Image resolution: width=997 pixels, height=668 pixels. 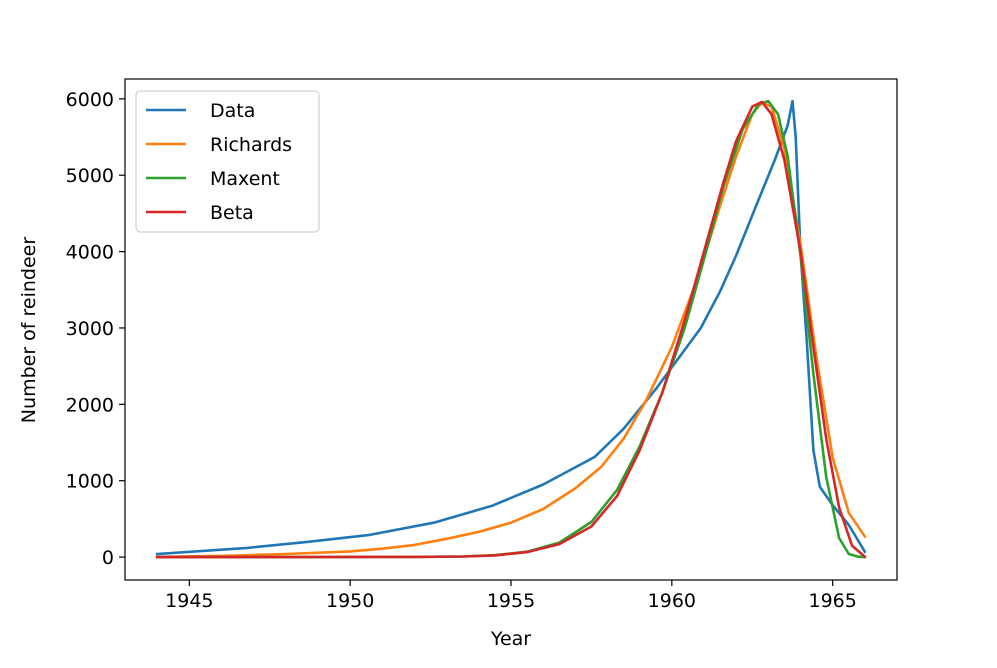 What do you see at coordinates (29, 330) in the screenshot?
I see `y-axis-label: Number of reindeer` at bounding box center [29, 330].